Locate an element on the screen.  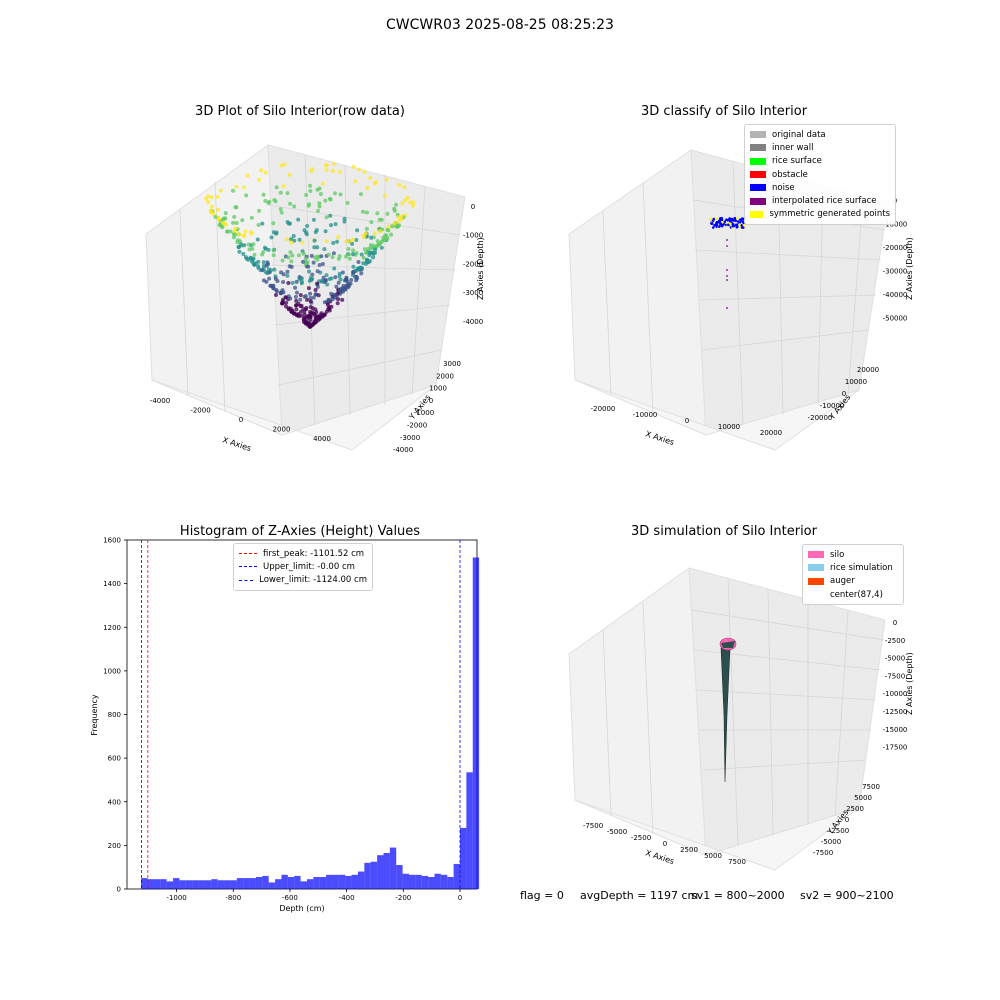
raw-z-ticks: 0 -1000 -2000 -3000 -4000 is located at coordinates (473, 264).